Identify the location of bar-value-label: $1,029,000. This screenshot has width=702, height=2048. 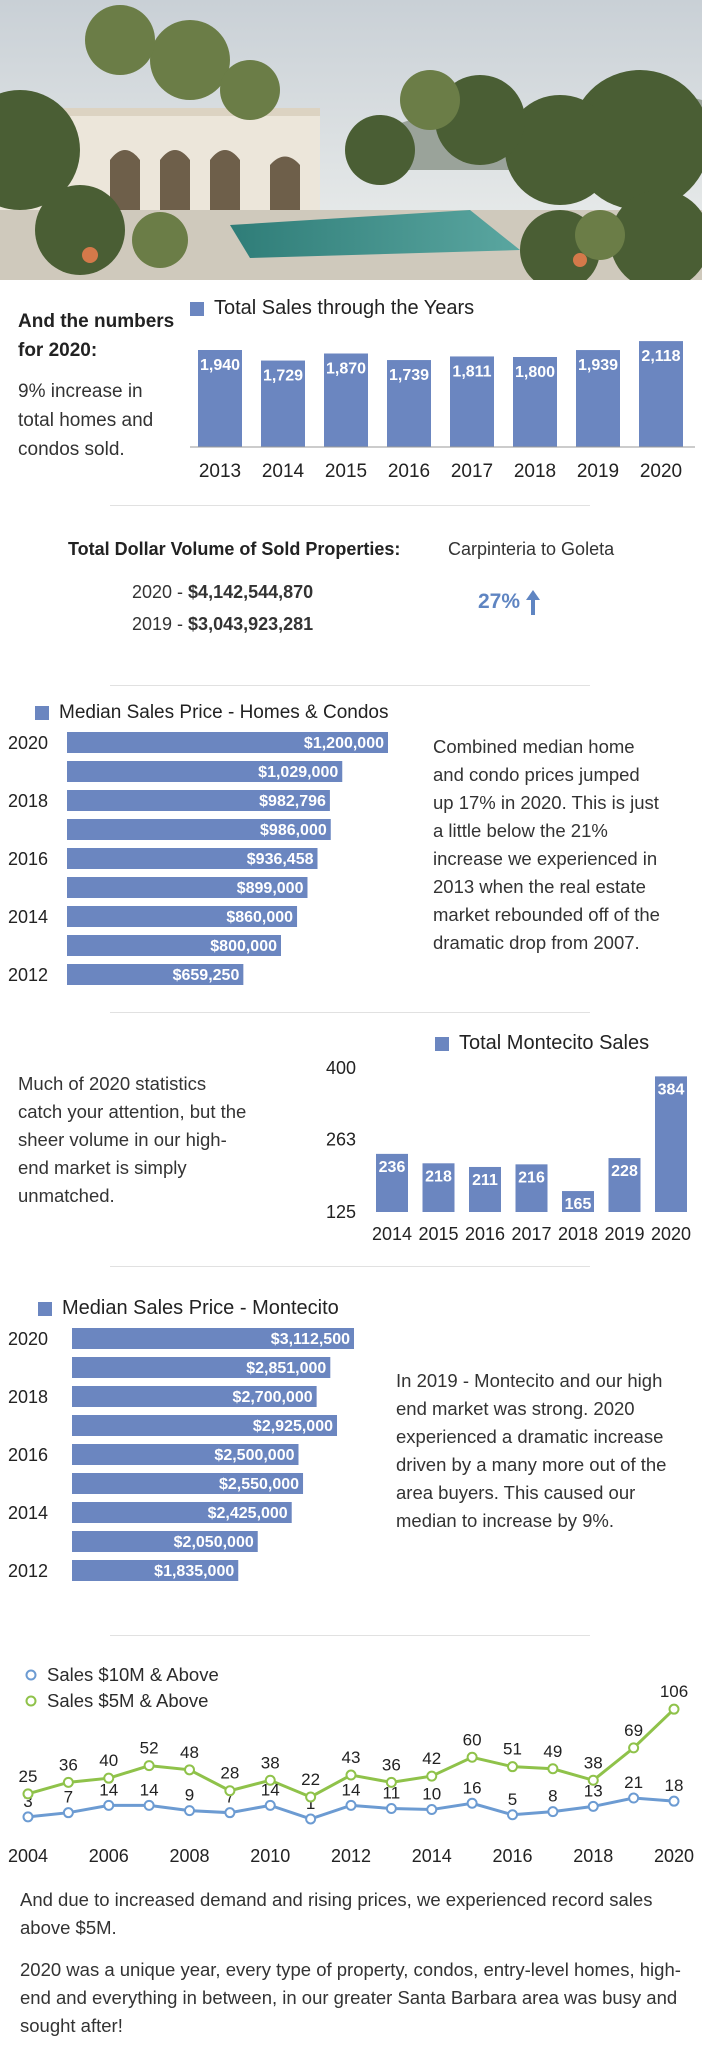
(298, 772).